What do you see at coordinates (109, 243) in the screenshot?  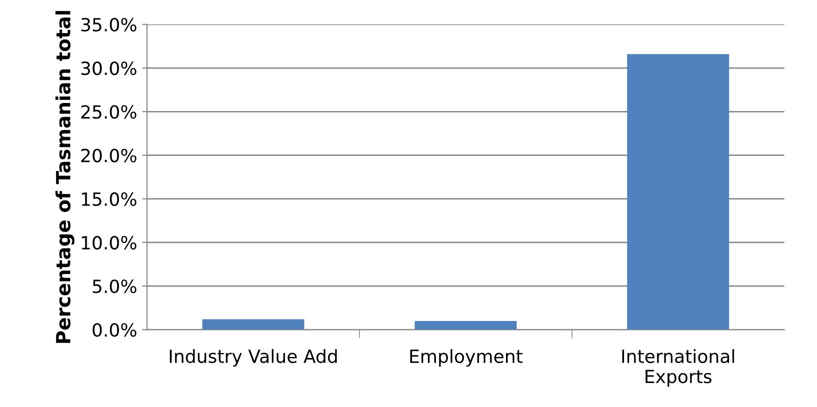 I see `y-tick-label: 10.0%` at bounding box center [109, 243].